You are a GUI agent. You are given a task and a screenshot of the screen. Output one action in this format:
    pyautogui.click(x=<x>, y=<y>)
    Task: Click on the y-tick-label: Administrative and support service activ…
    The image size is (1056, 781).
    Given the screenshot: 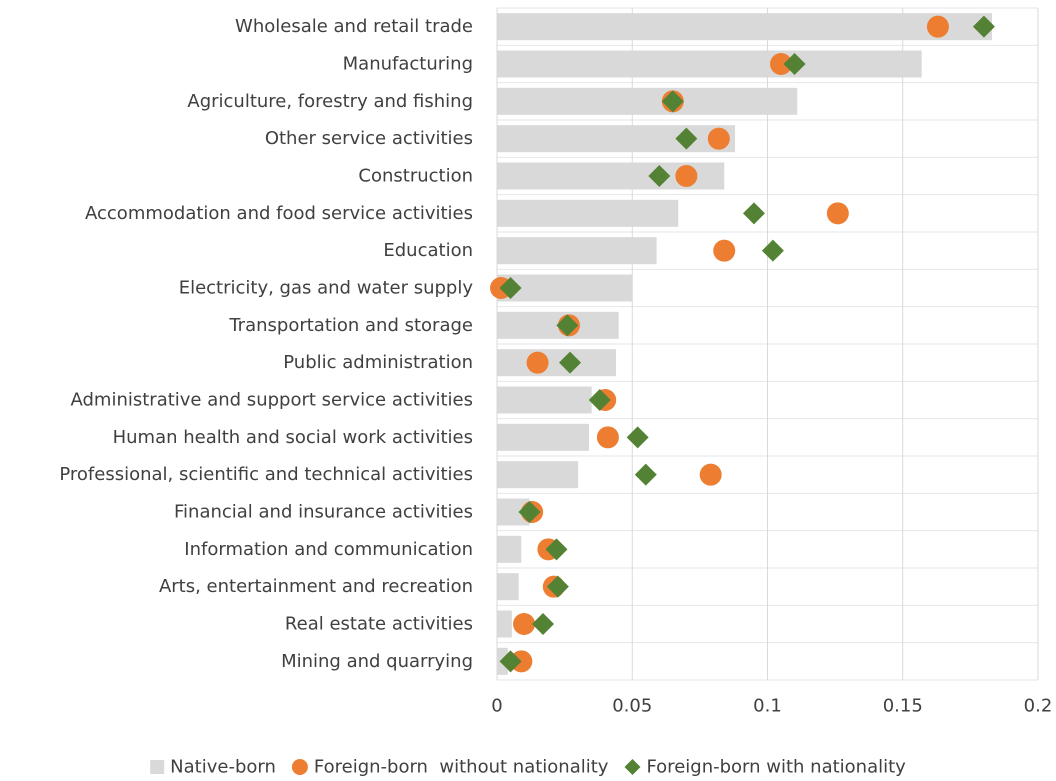 What is the action you would take?
    pyautogui.click(x=271, y=400)
    